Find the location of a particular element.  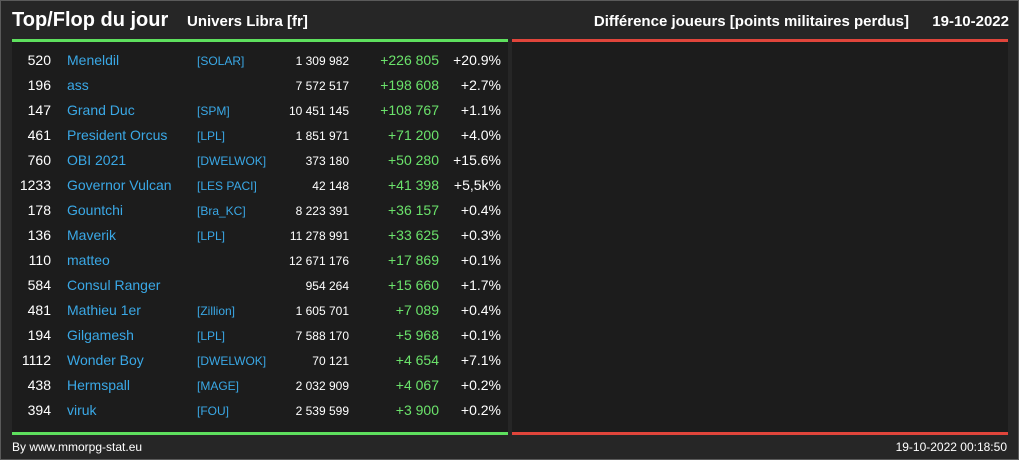

alliance-tag-link: [LES PACI] is located at coordinates (227, 186).